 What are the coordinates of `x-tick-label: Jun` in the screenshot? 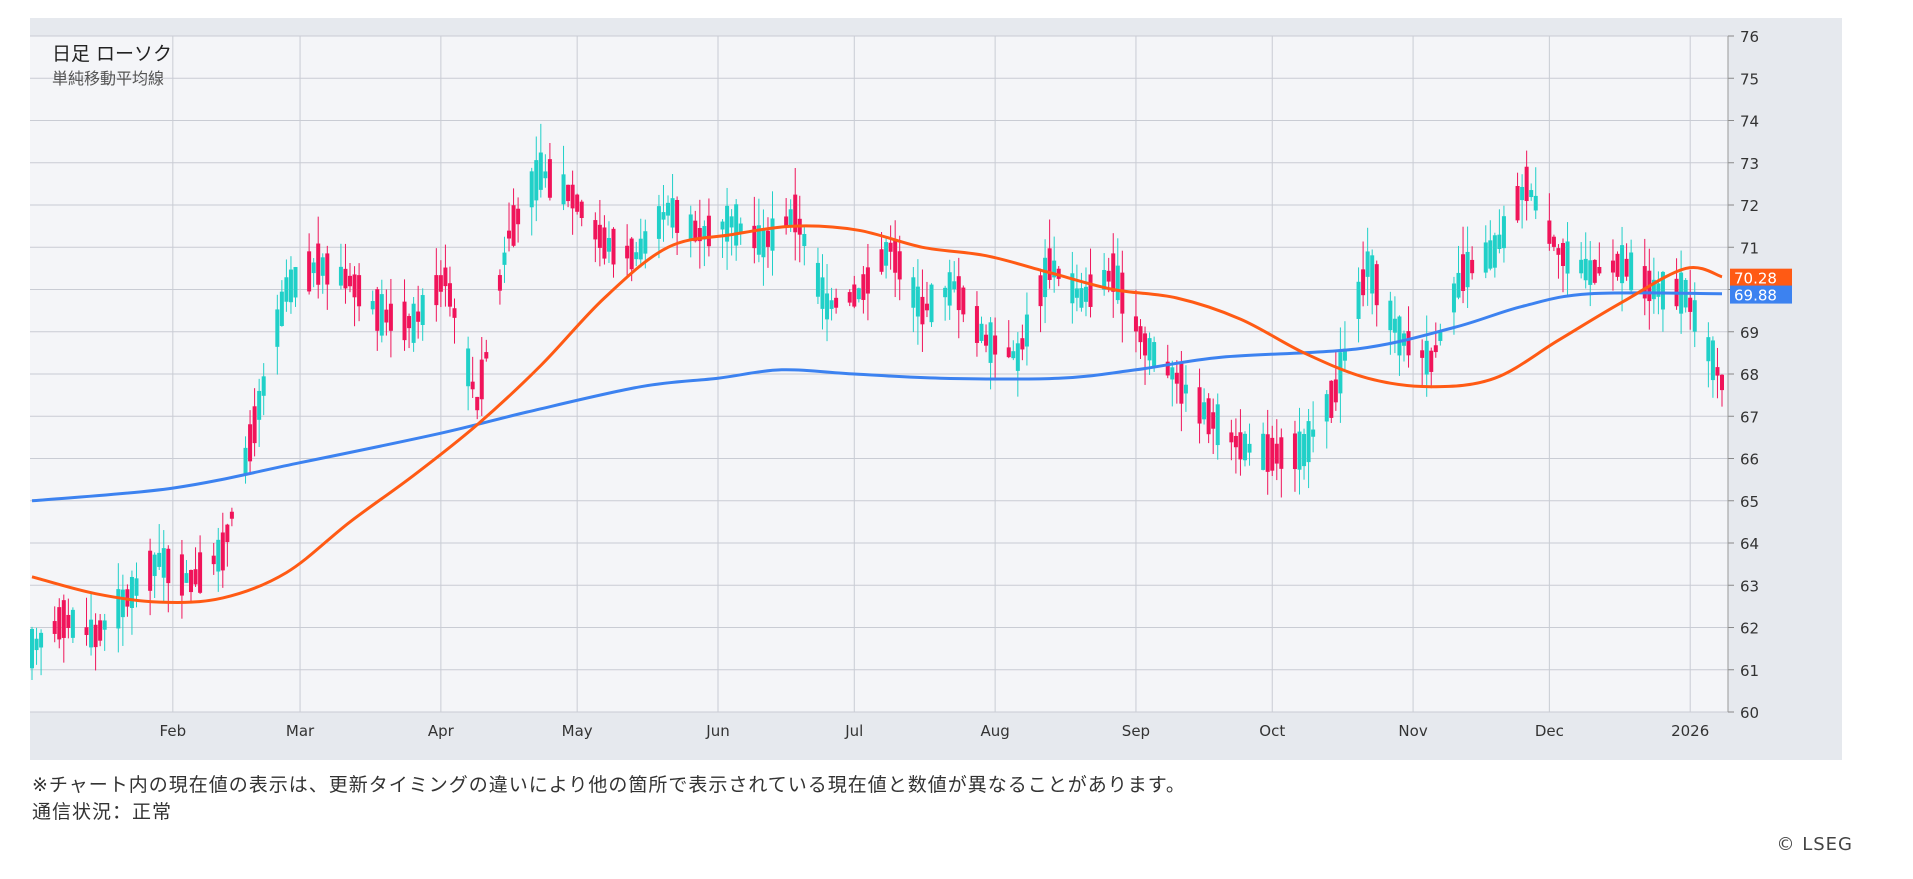 It's located at (717, 731).